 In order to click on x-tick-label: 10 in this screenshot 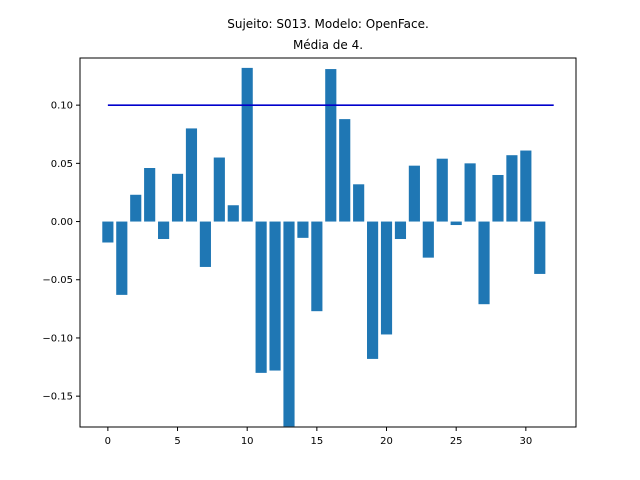, I will do `click(247, 441)`.